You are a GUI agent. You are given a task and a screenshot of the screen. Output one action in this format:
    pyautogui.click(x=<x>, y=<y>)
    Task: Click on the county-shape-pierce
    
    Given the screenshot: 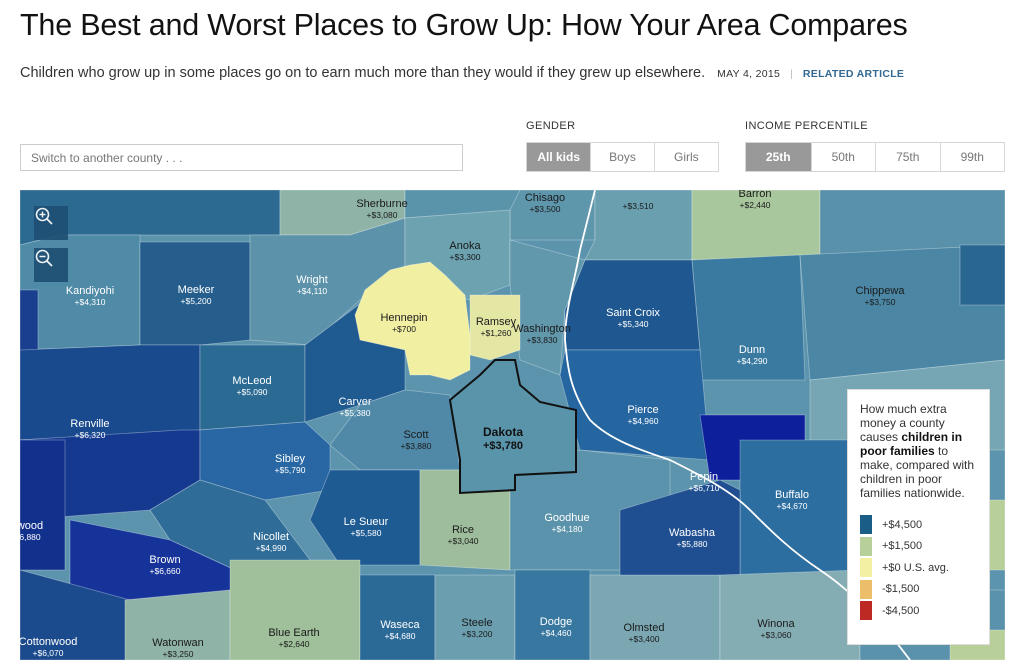 What is the action you would take?
    pyautogui.click(x=635, y=405)
    